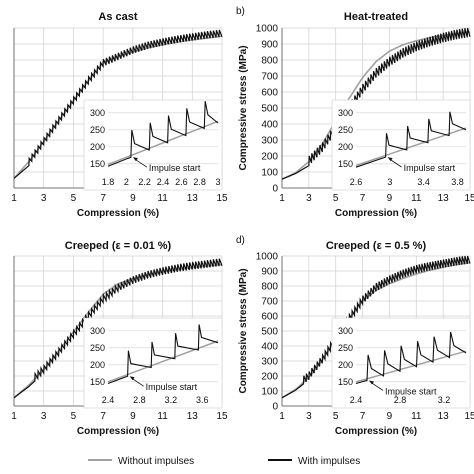 The width and height of the screenshot is (474, 474). Describe the element at coordinates (240, 240) in the screenshot. I see `panel-letter: d)` at that location.